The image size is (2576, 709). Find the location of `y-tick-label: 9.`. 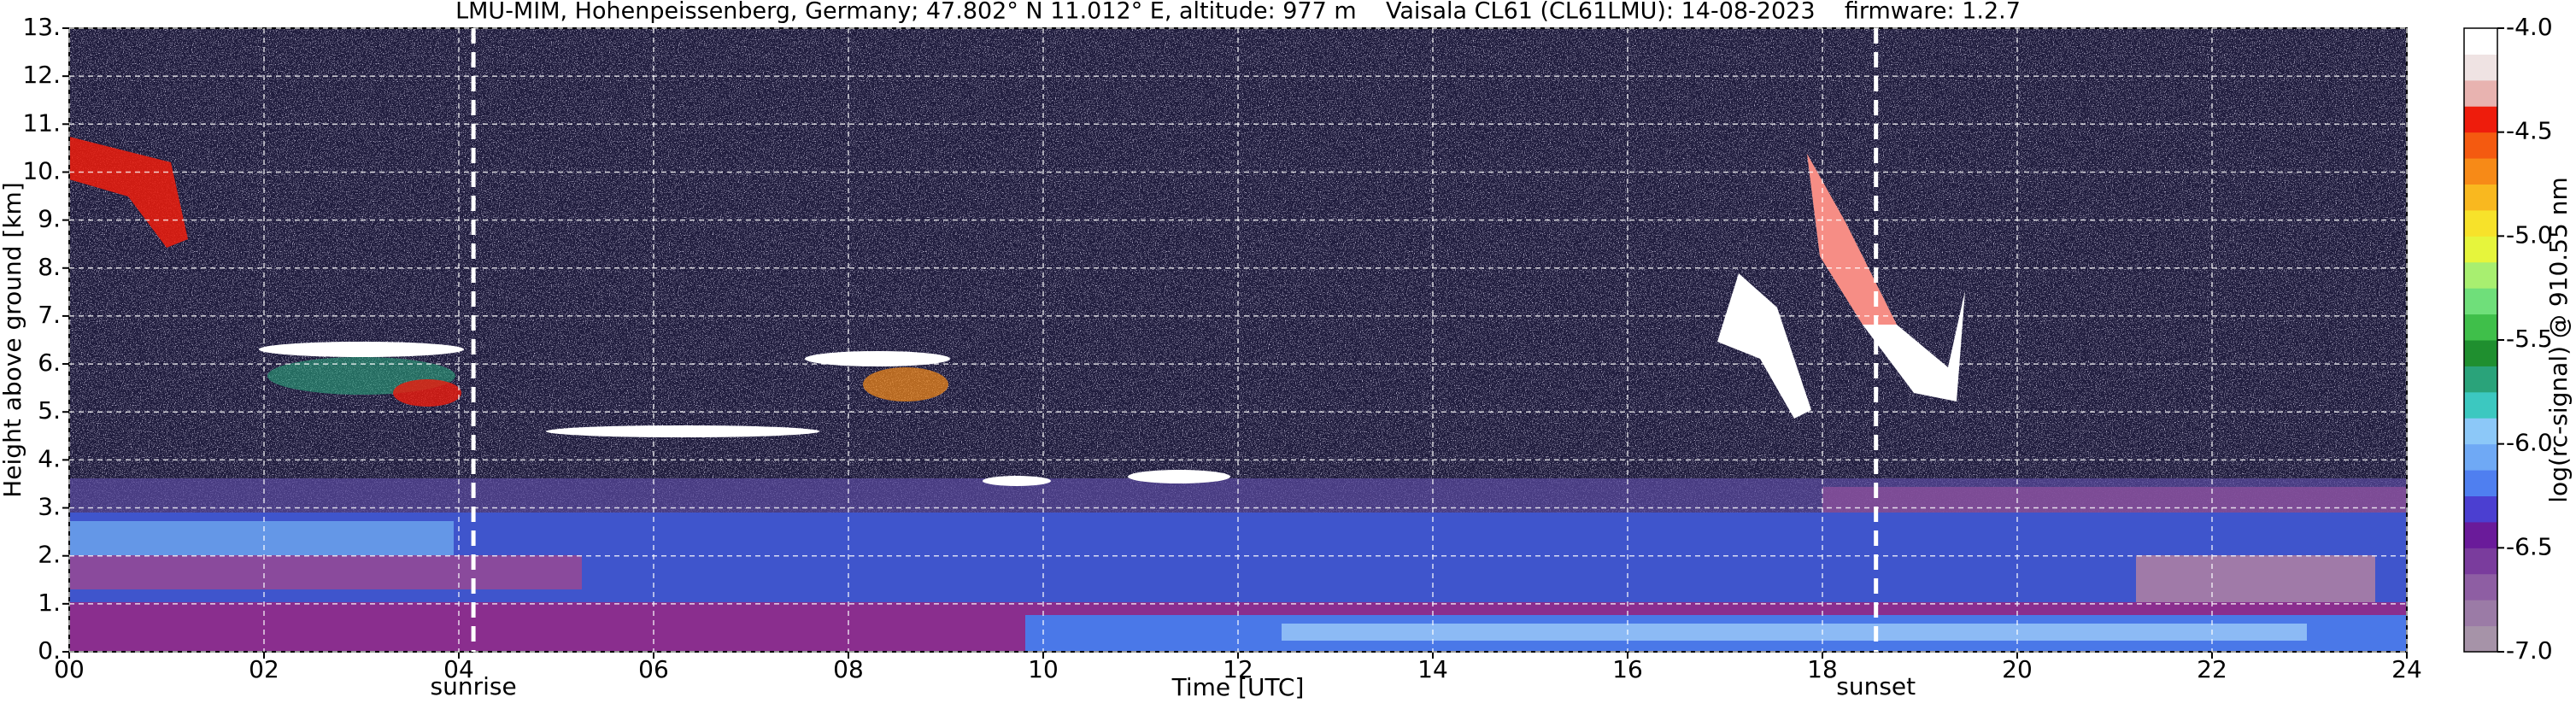

y-tick-label: 9. is located at coordinates (49, 219).